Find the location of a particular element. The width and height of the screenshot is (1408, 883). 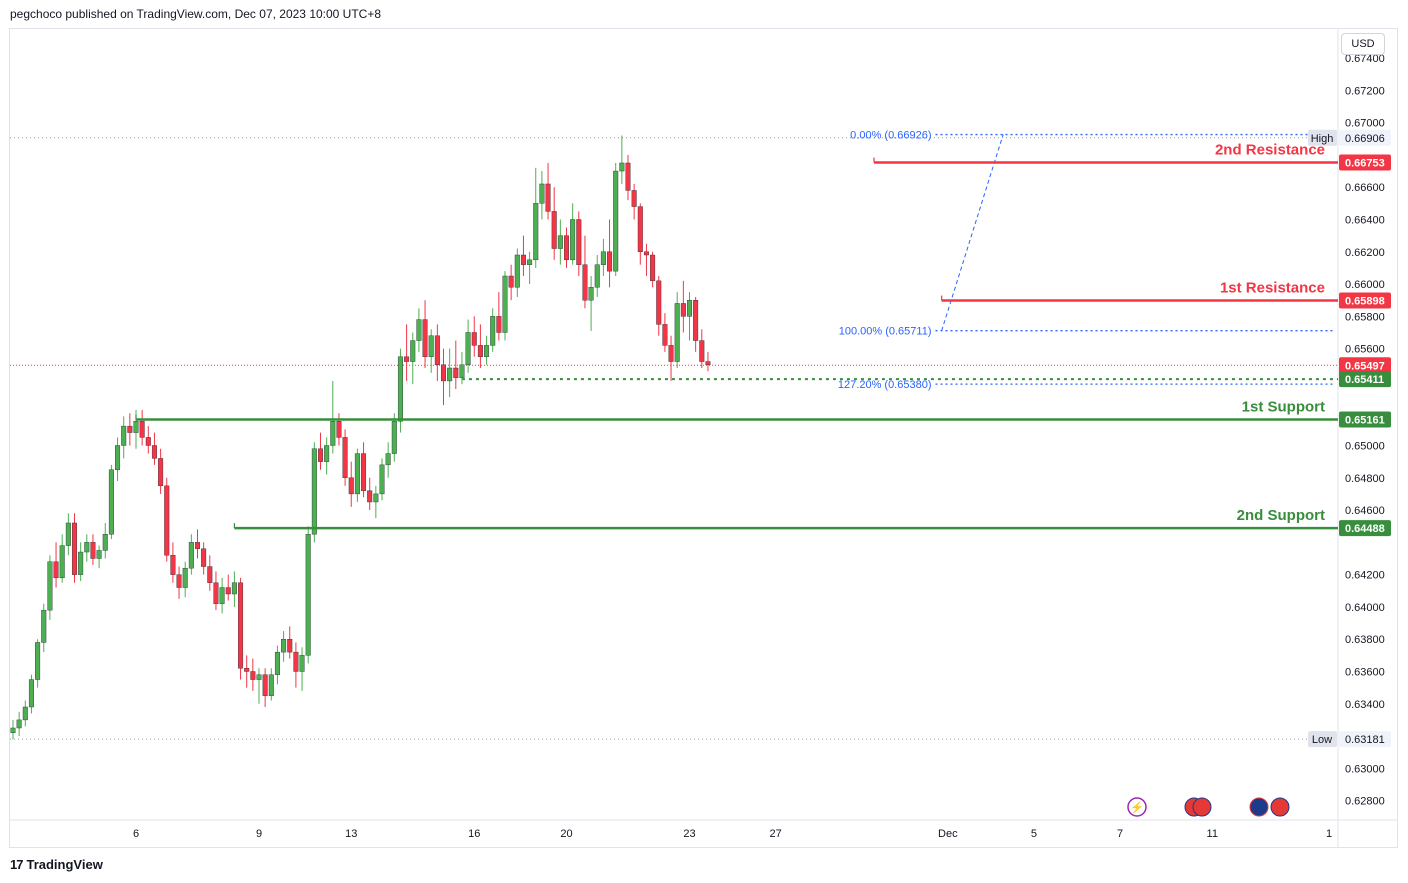

y-tick-label: 0.63000 is located at coordinates (1365, 769).